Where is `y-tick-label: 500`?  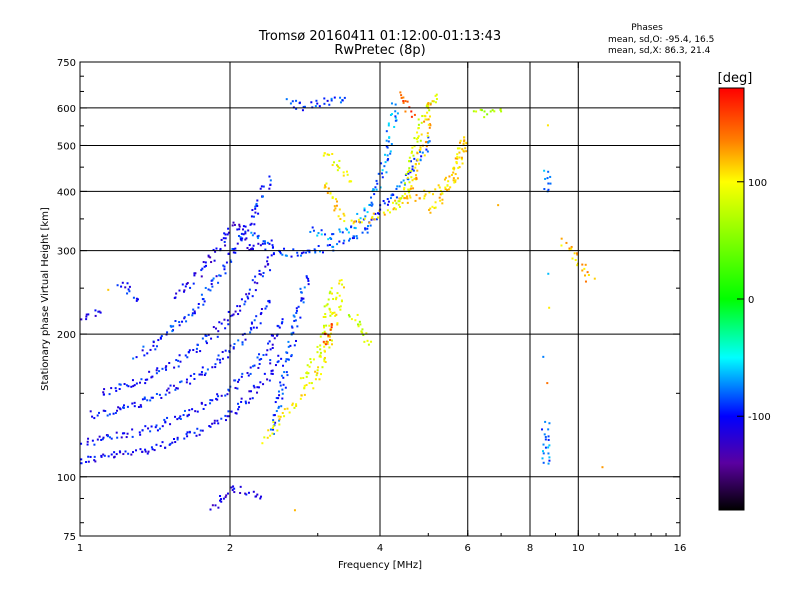
y-tick-label: 500 is located at coordinates (66, 146).